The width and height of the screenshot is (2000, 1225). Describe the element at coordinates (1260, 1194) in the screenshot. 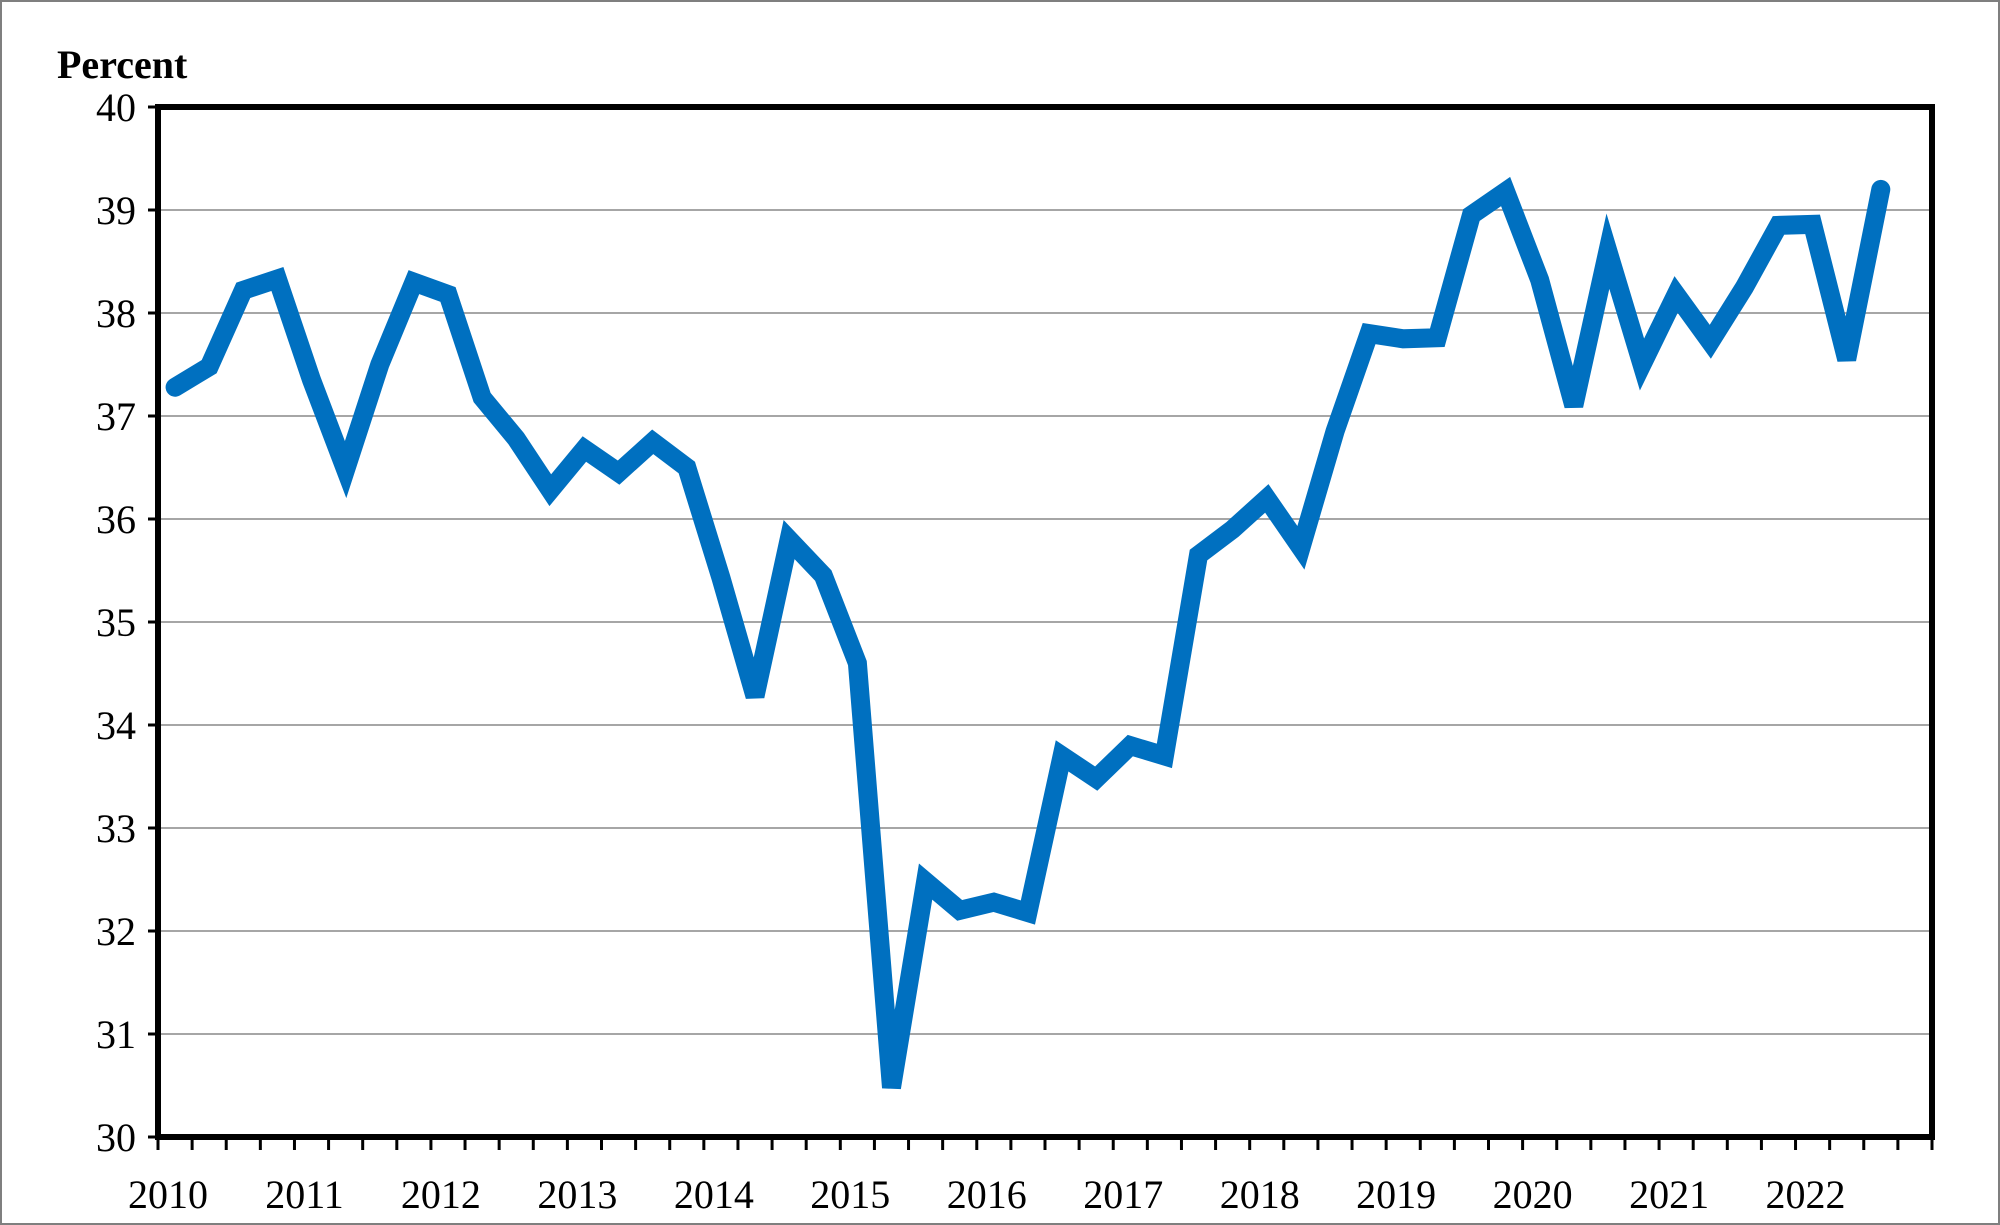

I see `x-tick-label: 2018` at that location.